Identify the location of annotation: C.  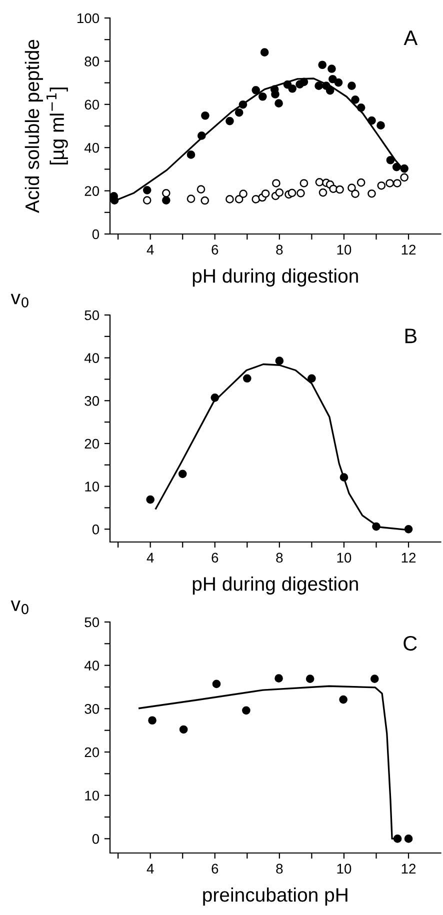
(410, 643).